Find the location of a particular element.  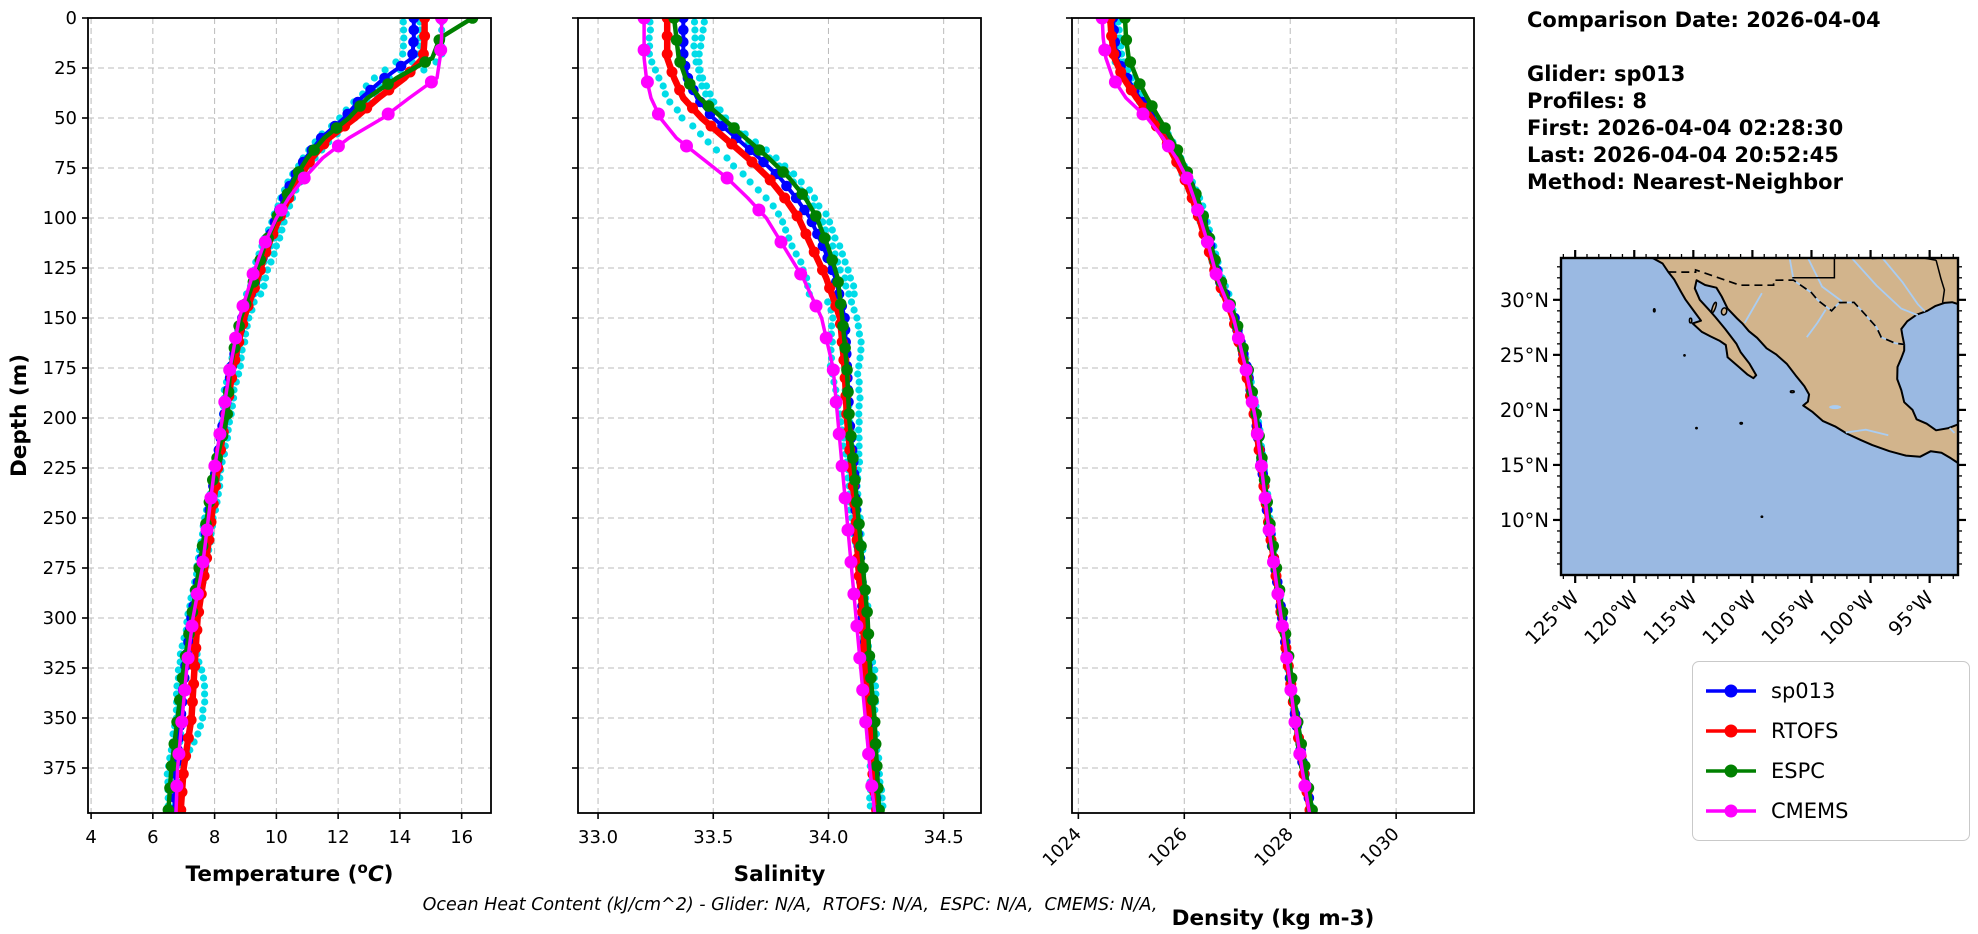

svg-text: 30°N is located at coordinates (1524, 300).